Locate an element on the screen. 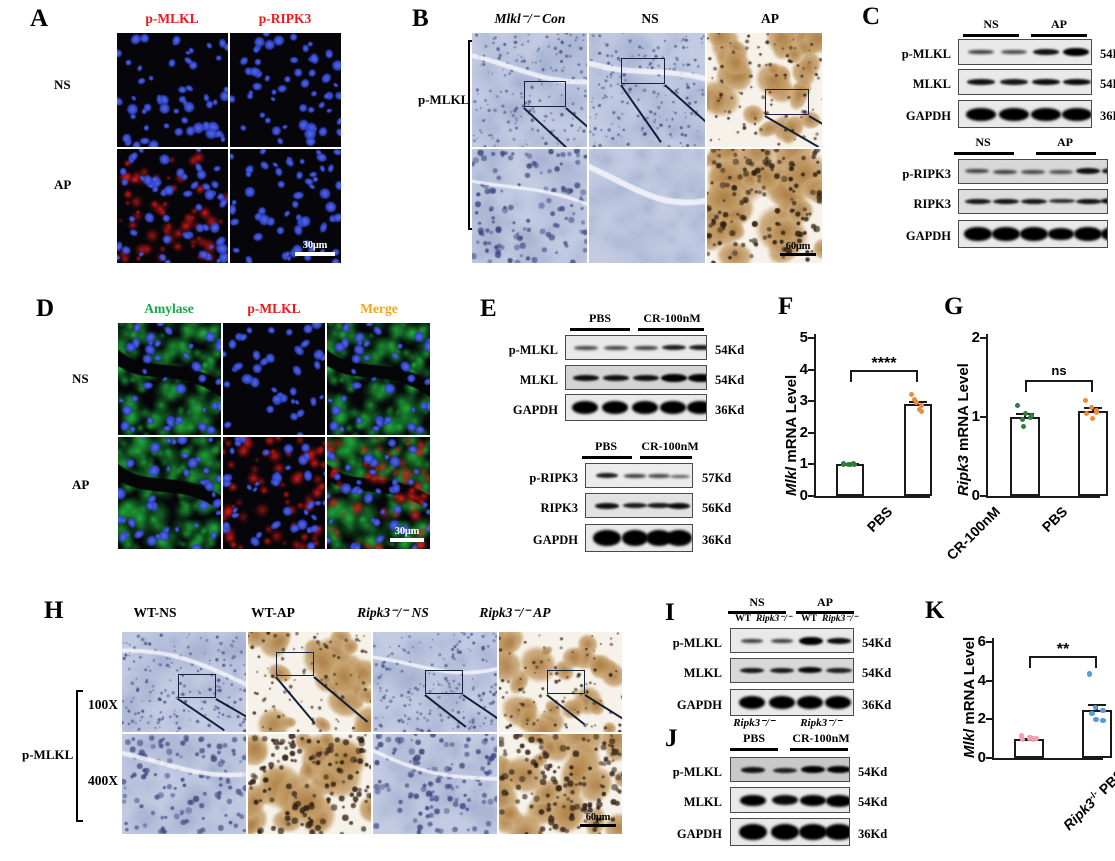  panel-h-column-ripk3ko-ns: Ripk3⁻/⁻ NS is located at coordinates (393, 612).